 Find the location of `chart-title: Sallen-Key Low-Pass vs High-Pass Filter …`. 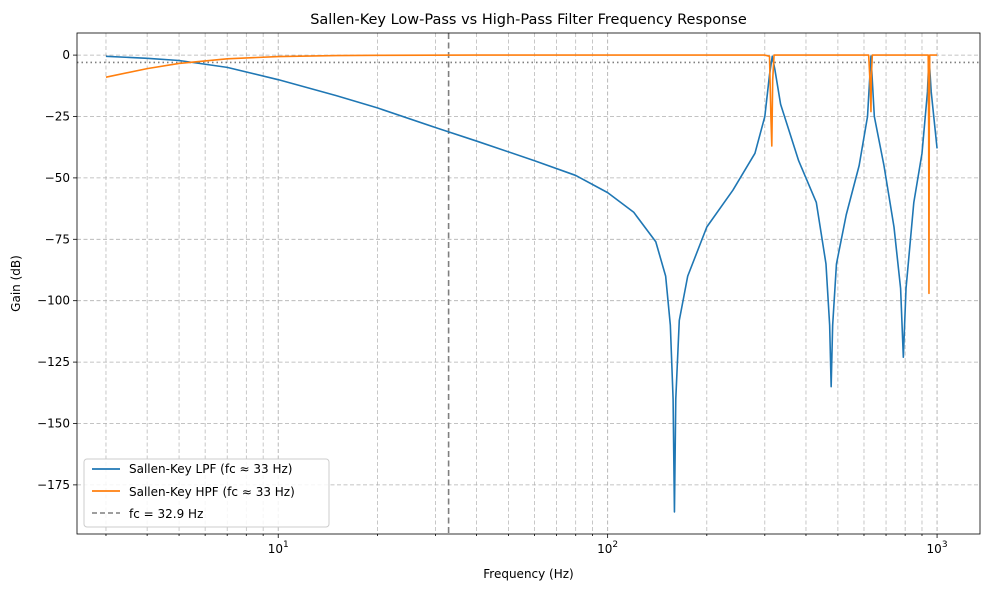

chart-title: Sallen-Key Low-Pass vs High-Pass Filter … is located at coordinates (528, 20).